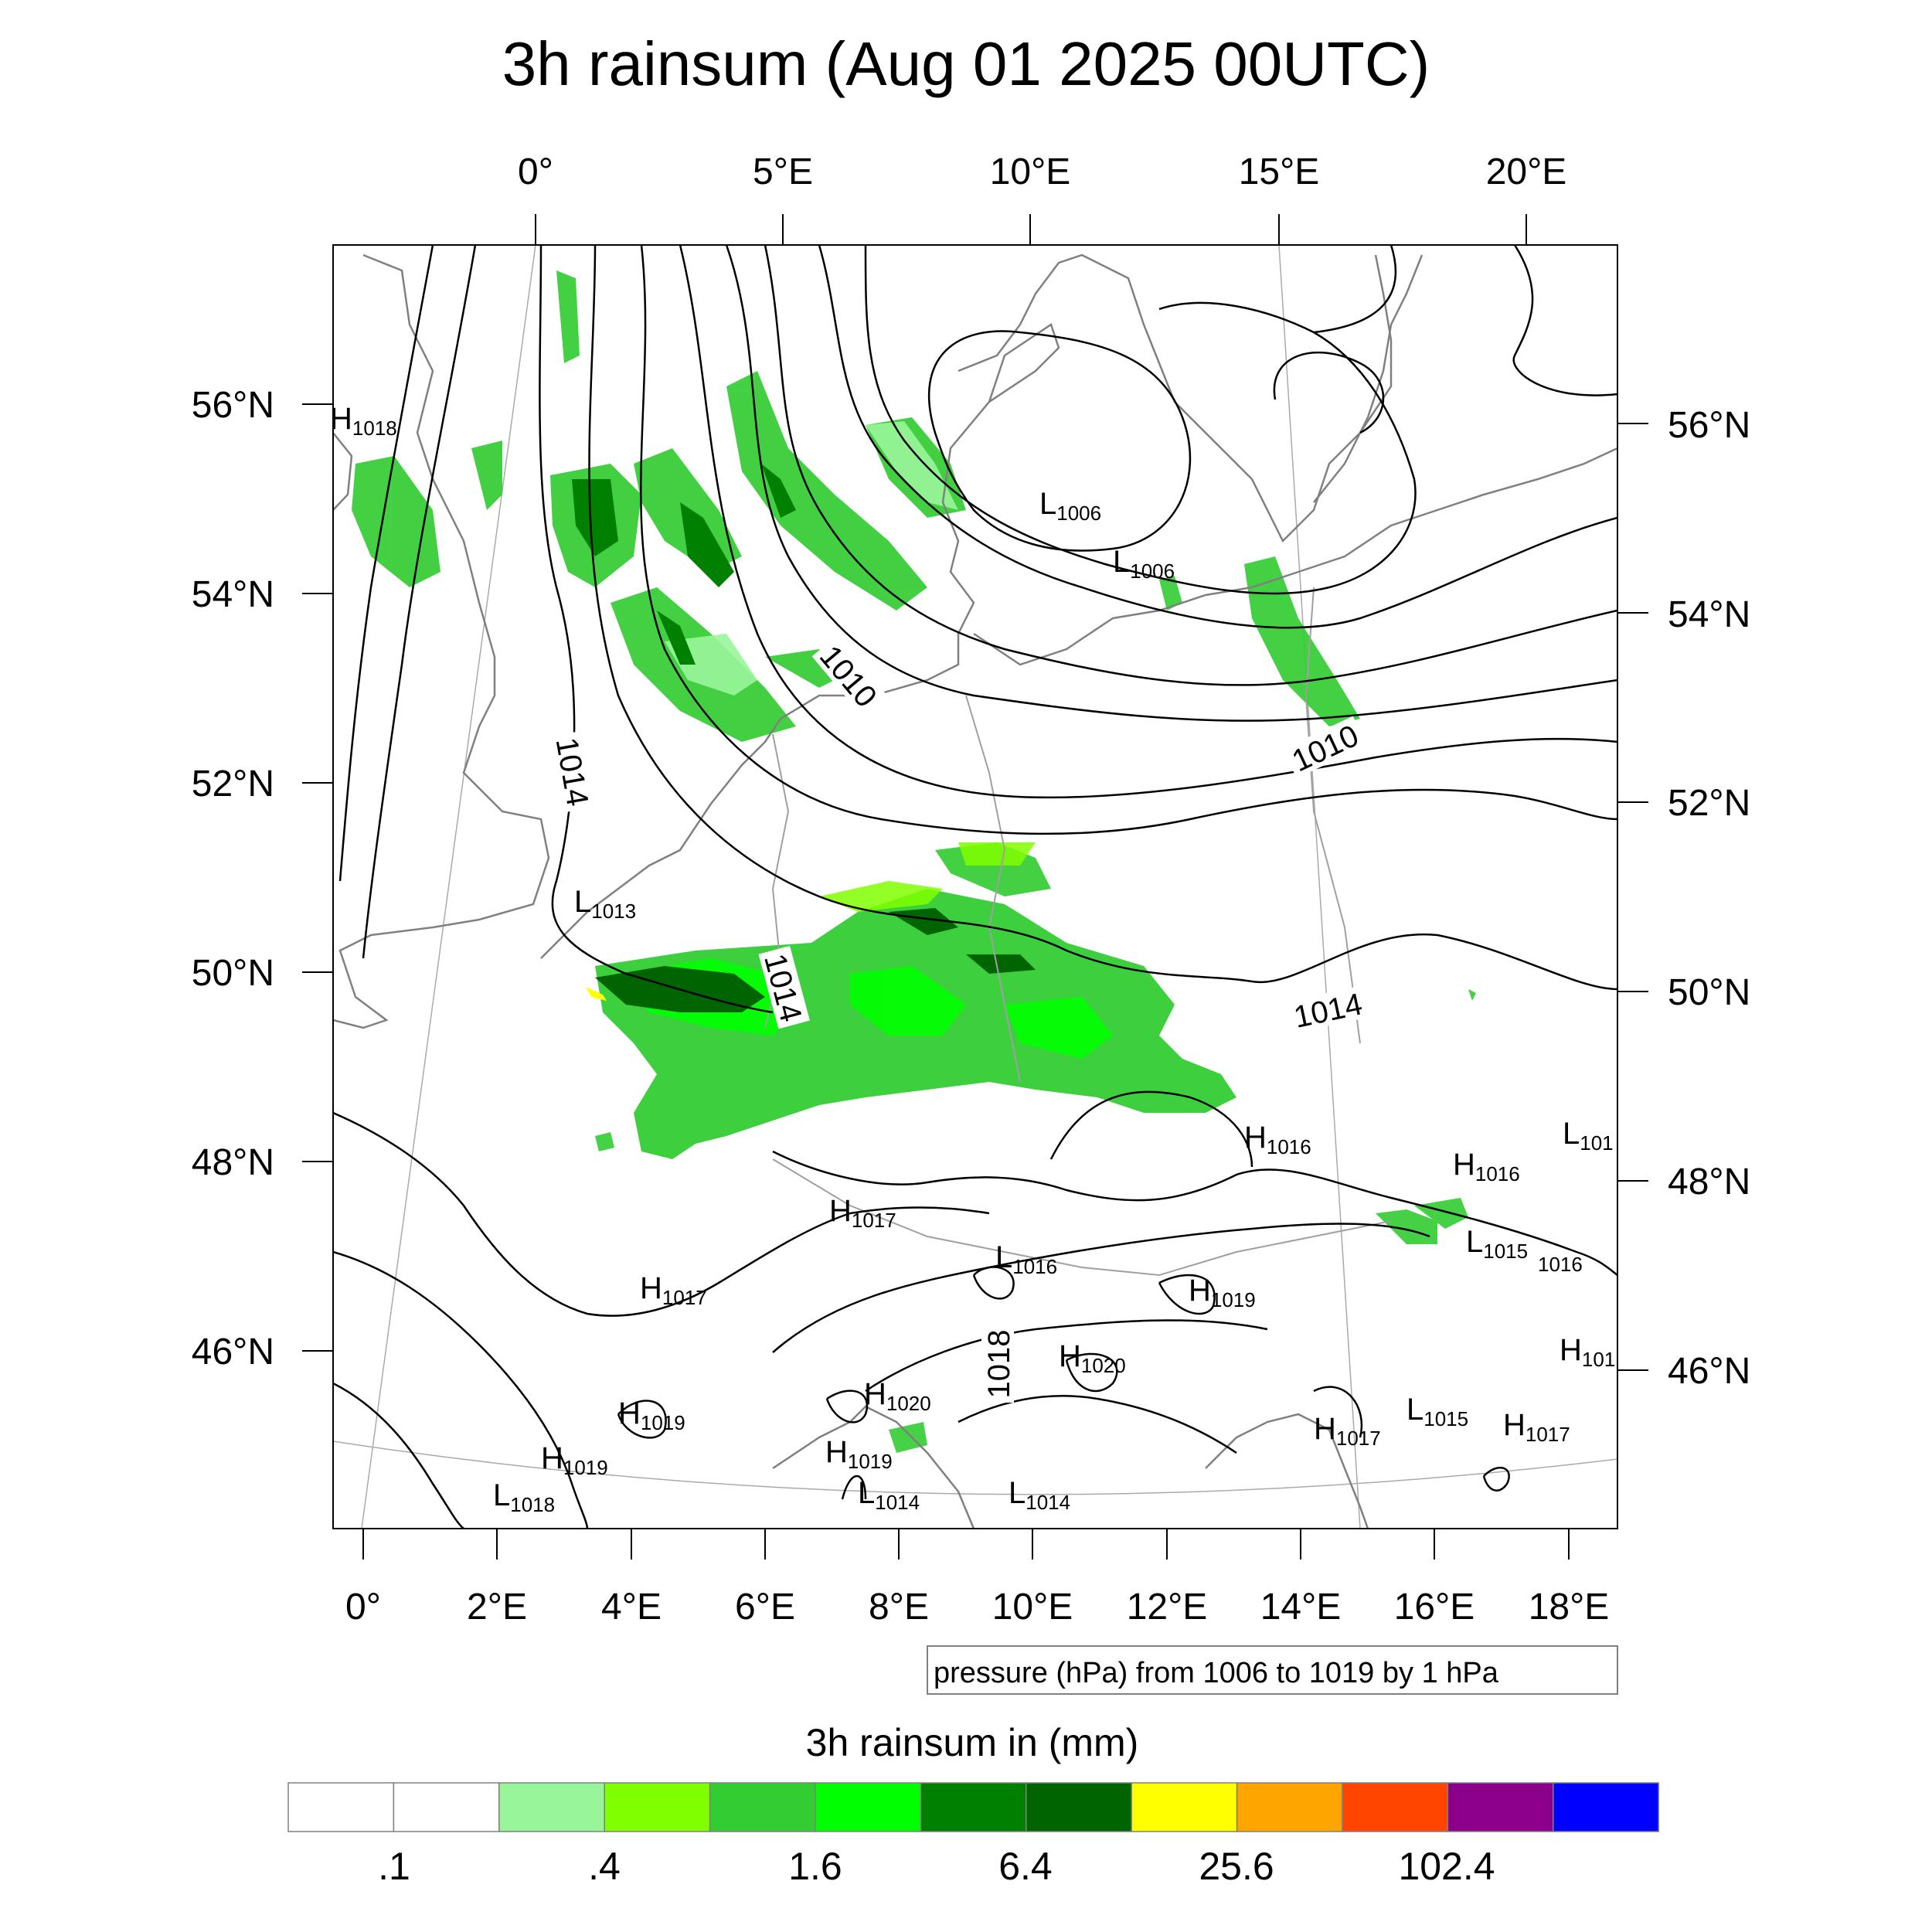 The image size is (1932, 1932). What do you see at coordinates (972, 1742) in the screenshot?
I see `colorbar-title: 3h rainsum in (mm)` at bounding box center [972, 1742].